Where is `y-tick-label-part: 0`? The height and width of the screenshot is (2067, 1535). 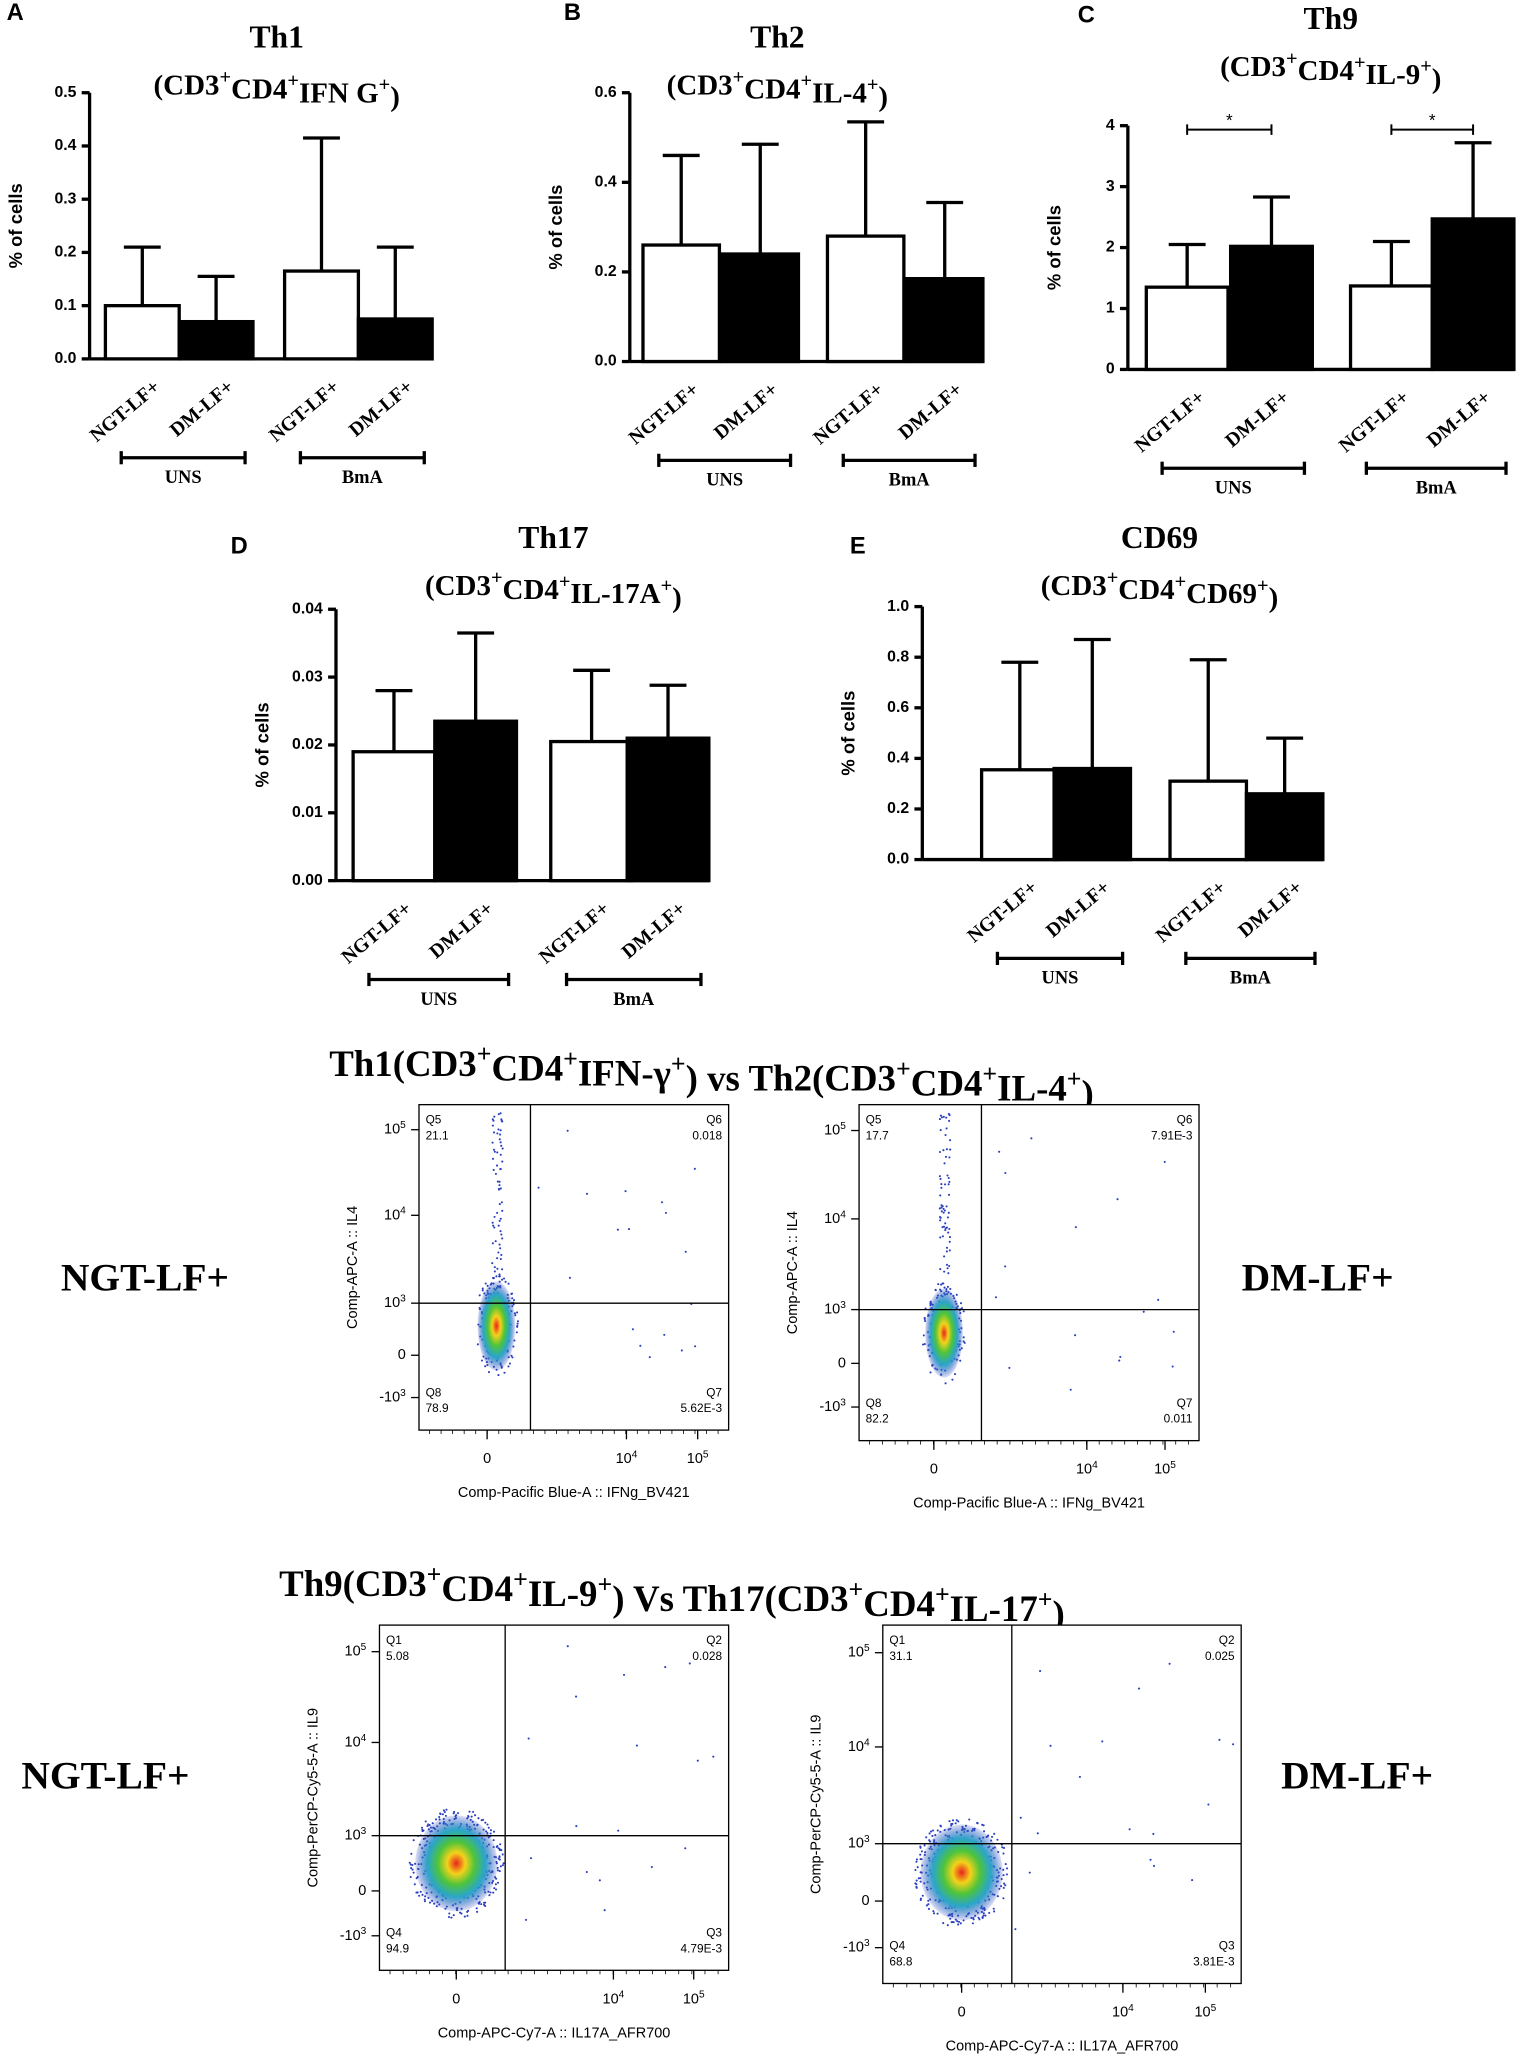
y-tick-label-part: 0 is located at coordinates (362, 1891).